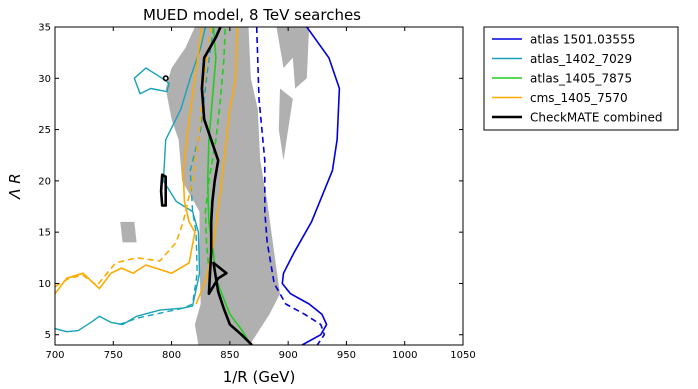 Image resolution: width=698 pixels, height=389 pixels. Describe the element at coordinates (151, 81) in the screenshot. I see `series-atlas-1402-7029-island` at that location.